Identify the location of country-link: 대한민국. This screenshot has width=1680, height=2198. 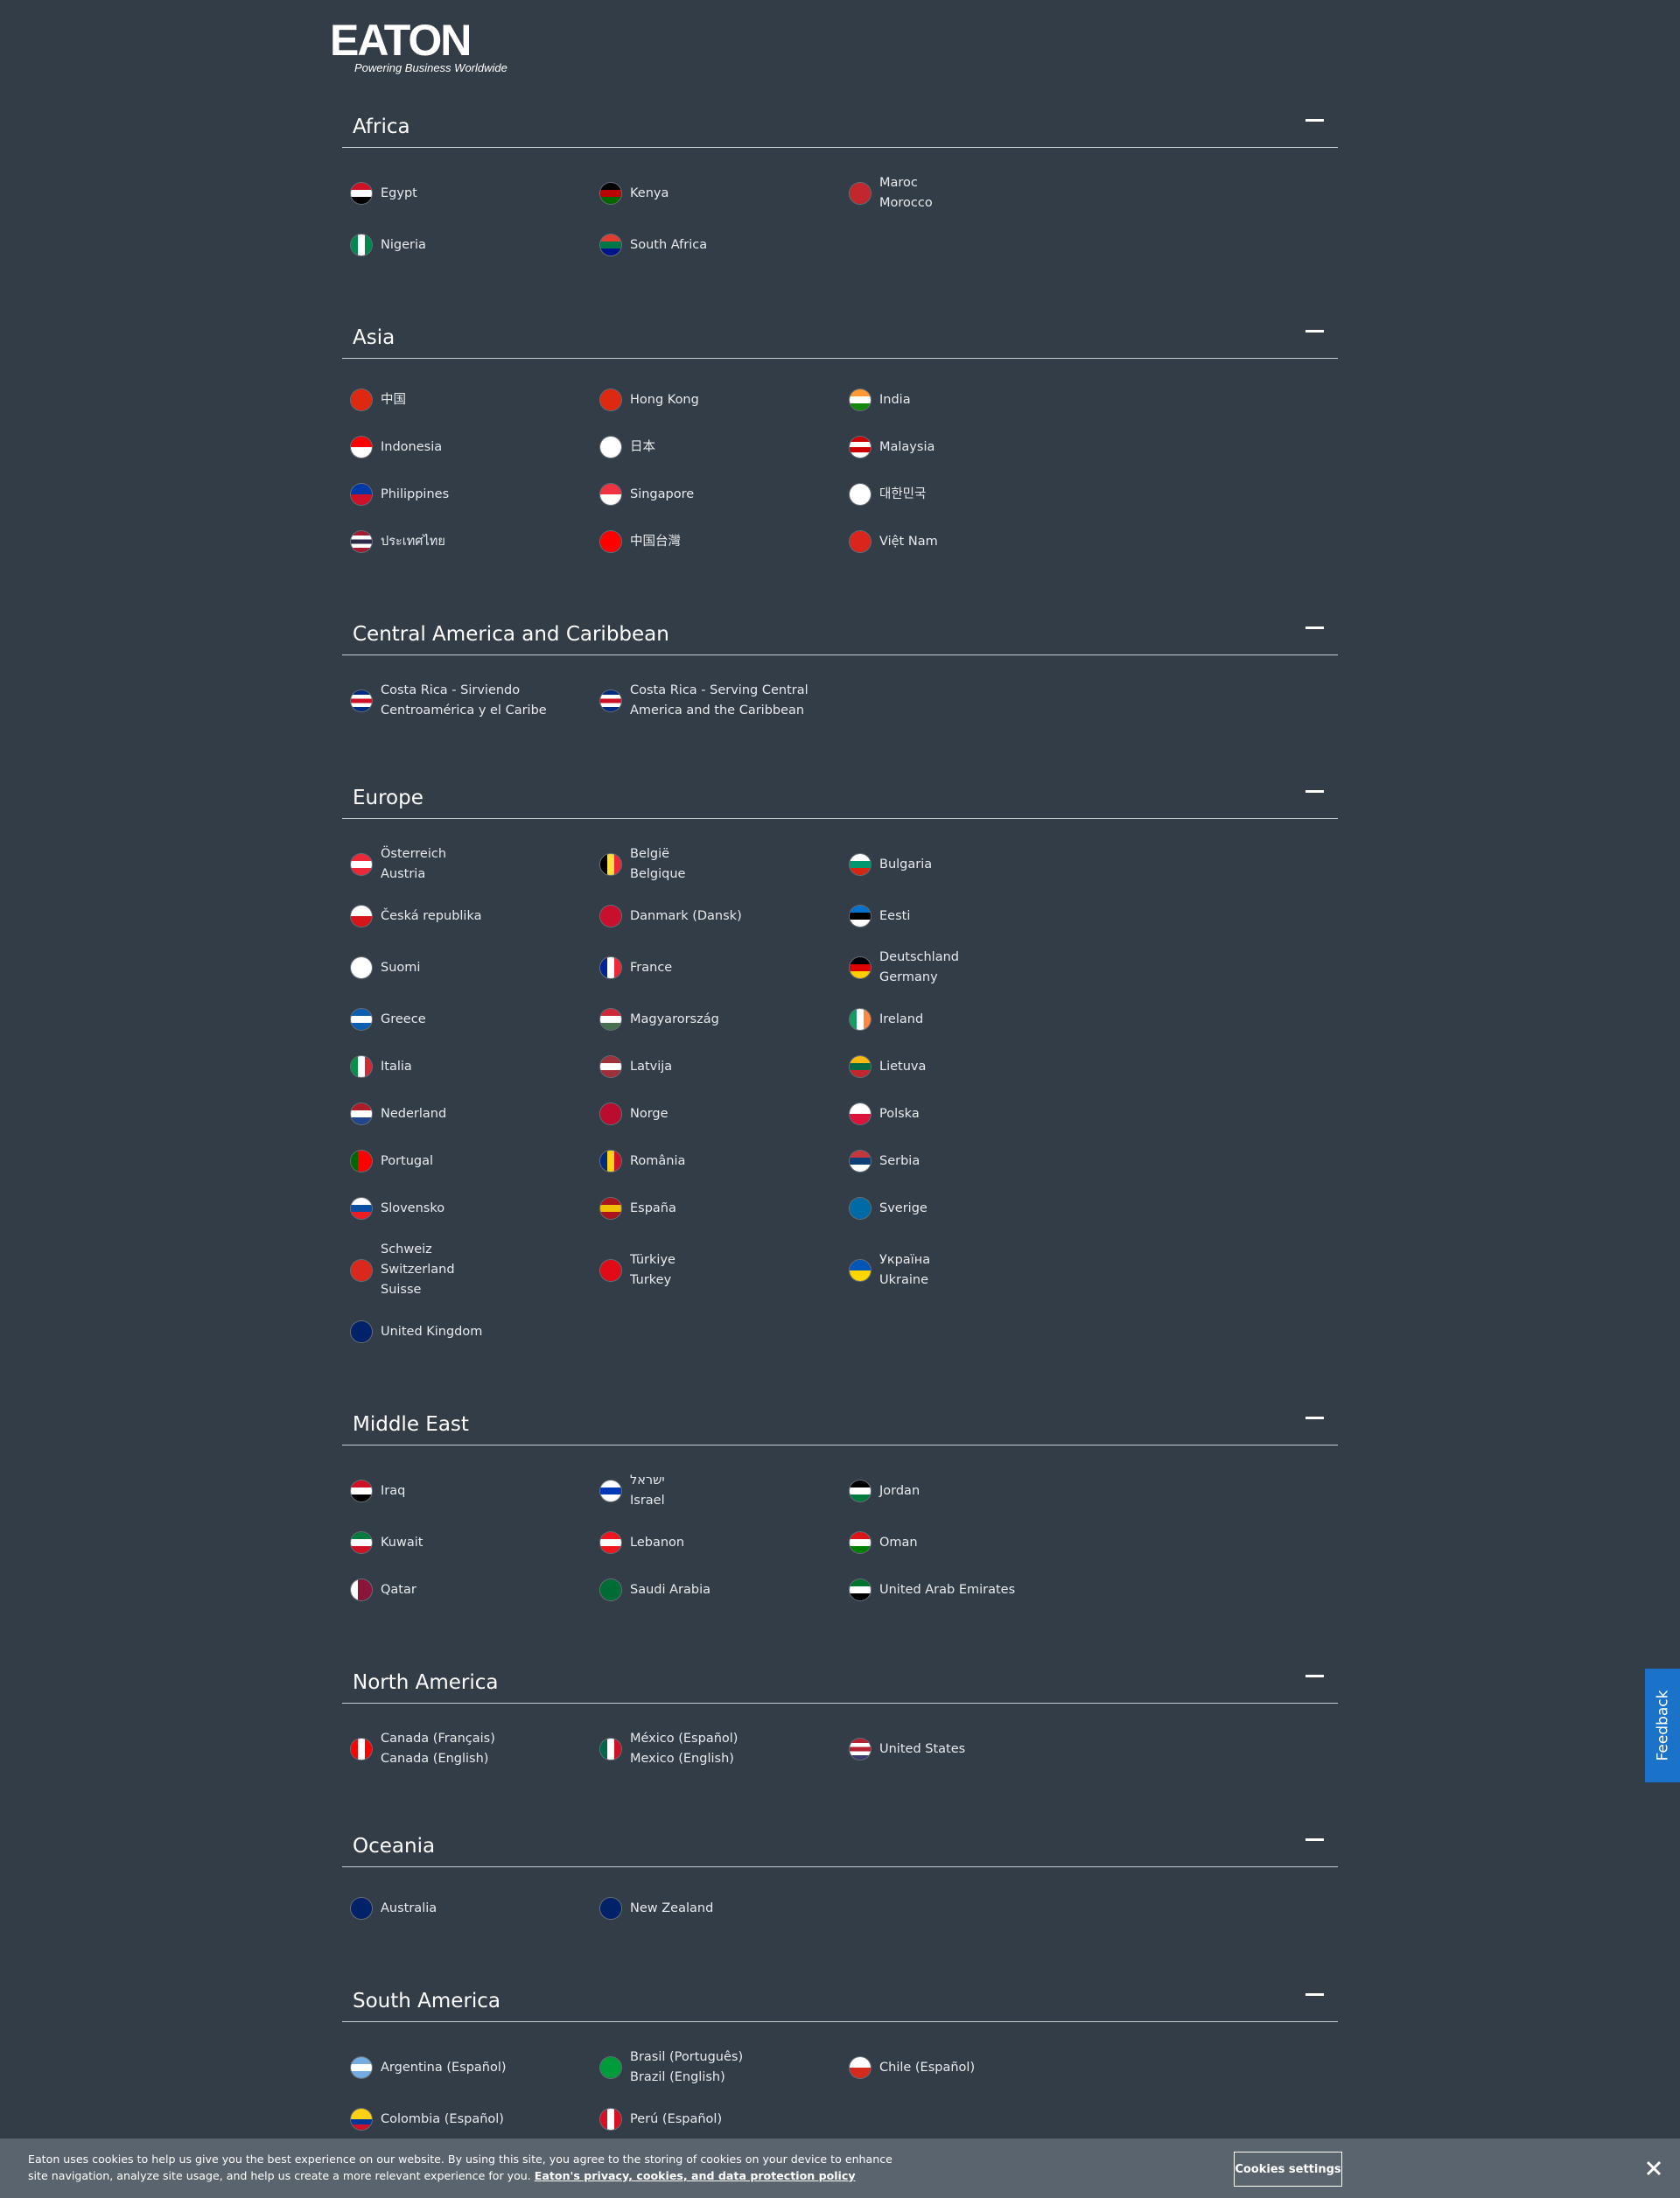
(965, 494).